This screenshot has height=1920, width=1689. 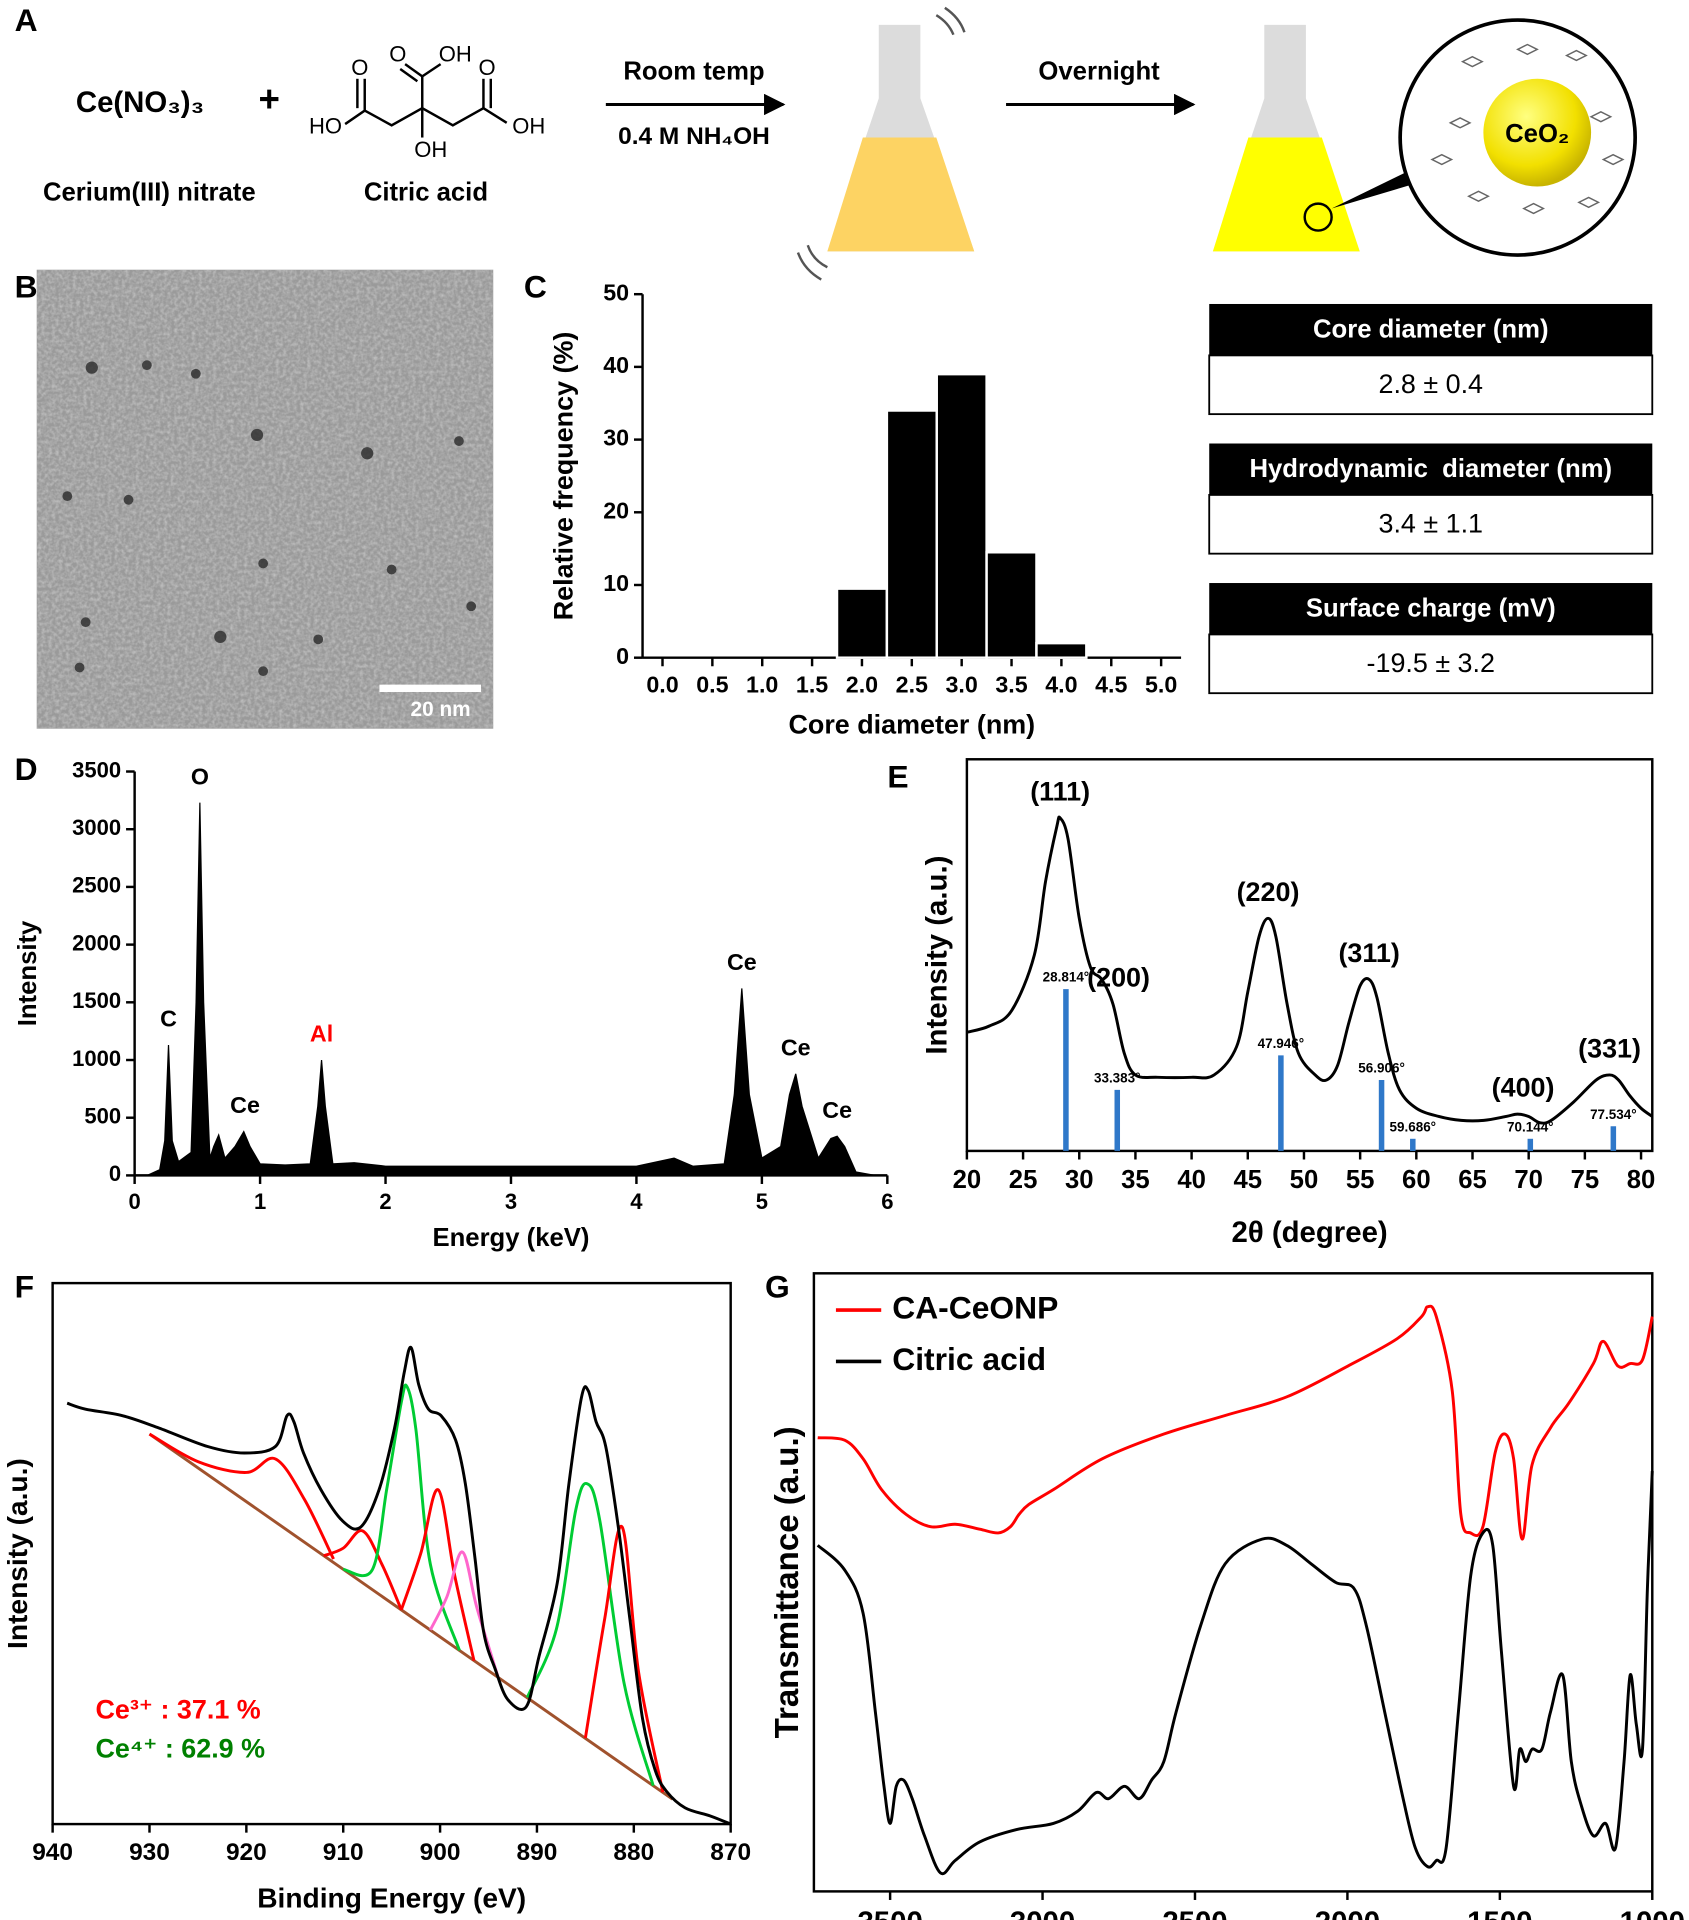 What do you see at coordinates (96, 1058) in the screenshot?
I see `y-tick-label: 1000` at bounding box center [96, 1058].